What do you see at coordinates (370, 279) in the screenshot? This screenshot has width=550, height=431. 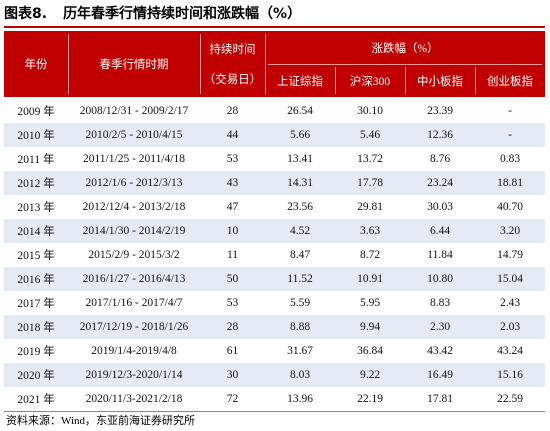 I see `table-cell: 10.91` at bounding box center [370, 279].